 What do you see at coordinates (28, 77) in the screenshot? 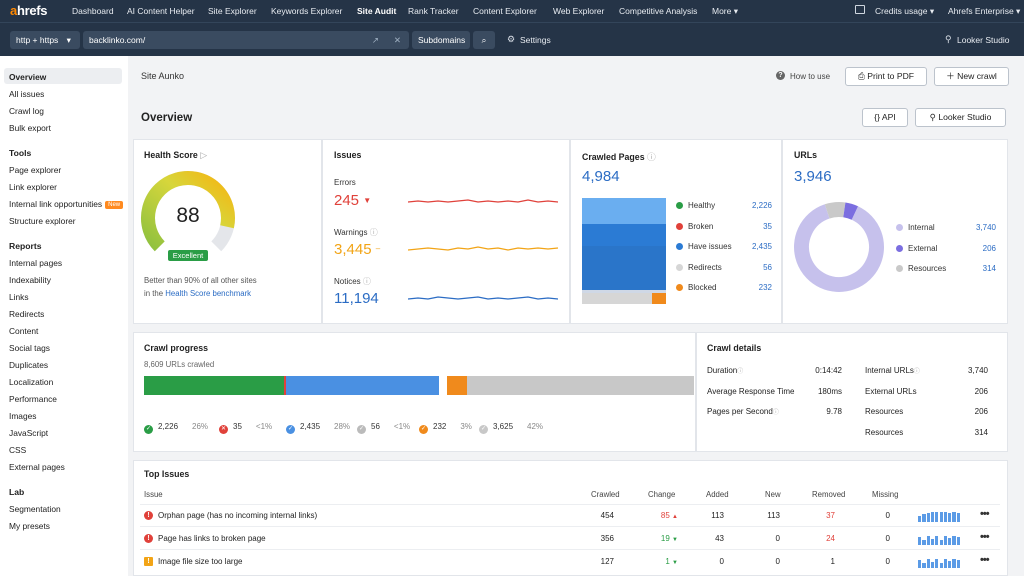
I see `sidebar-item-overview: Overview` at bounding box center [28, 77].